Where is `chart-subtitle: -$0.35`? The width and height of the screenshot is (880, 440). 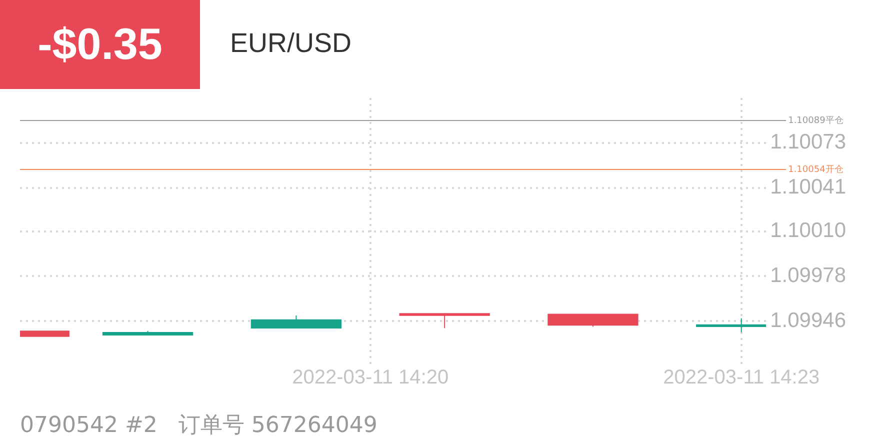
chart-subtitle: -$0.35 is located at coordinates (100, 44).